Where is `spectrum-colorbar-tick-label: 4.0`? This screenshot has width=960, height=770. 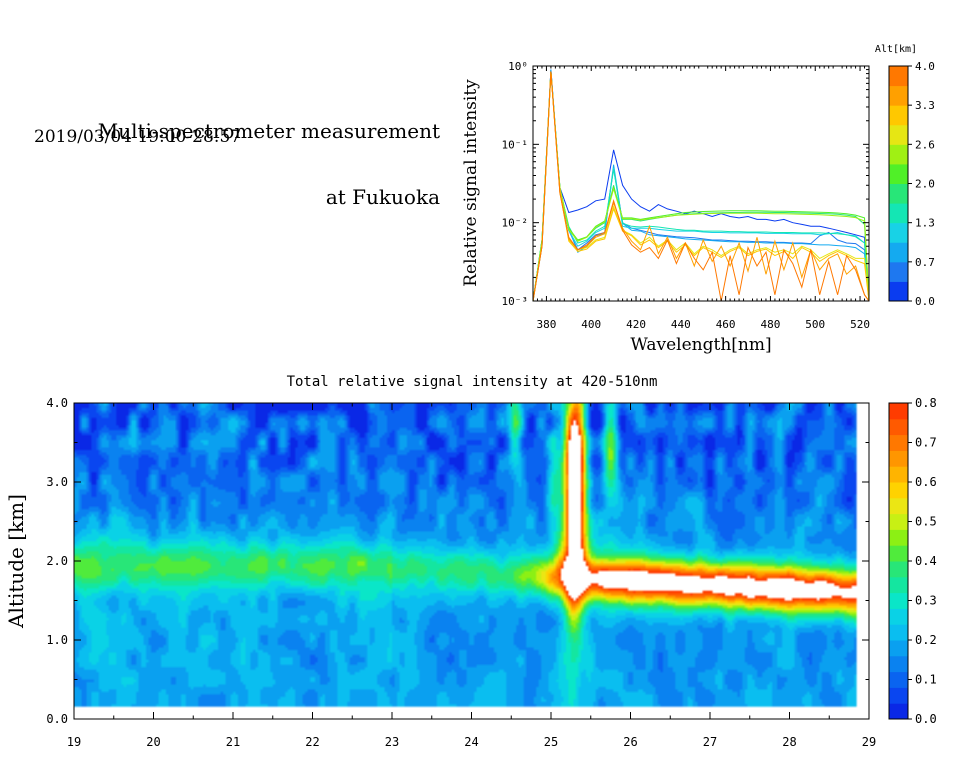 spectrum-colorbar-tick-label: 4.0 is located at coordinates (925, 66).